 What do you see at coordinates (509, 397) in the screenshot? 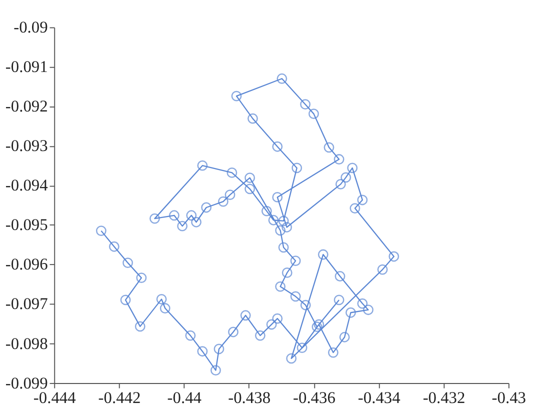
I see `x-tick-label: -0.43` at bounding box center [509, 397].